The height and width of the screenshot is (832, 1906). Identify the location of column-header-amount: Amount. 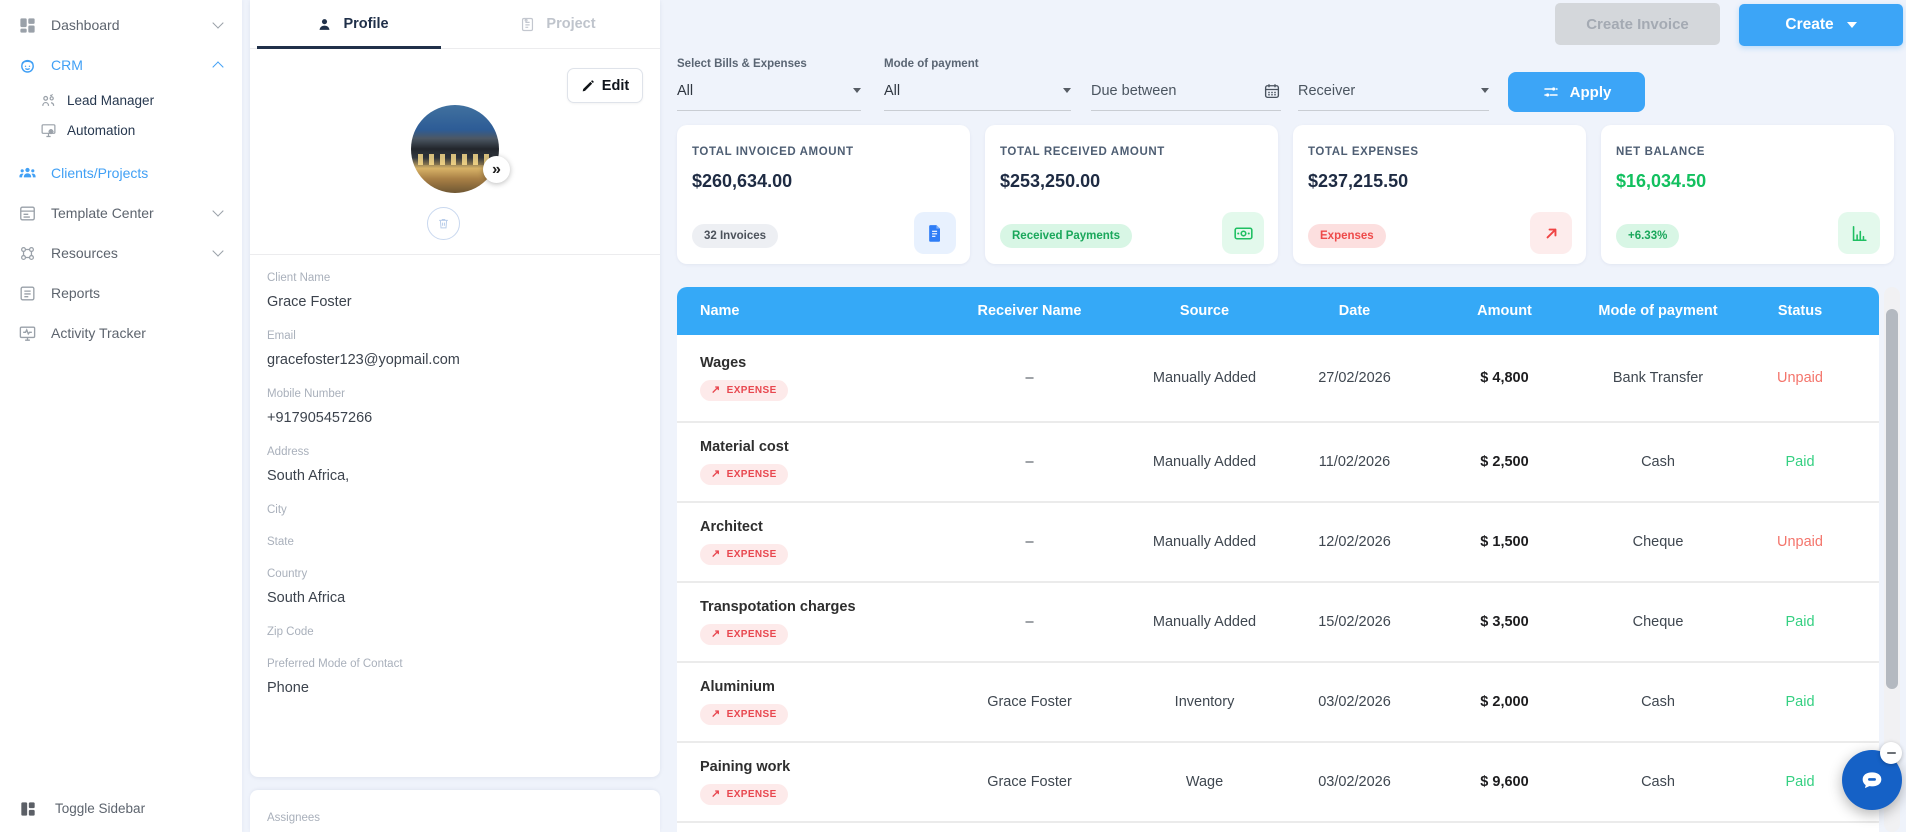
(1504, 311).